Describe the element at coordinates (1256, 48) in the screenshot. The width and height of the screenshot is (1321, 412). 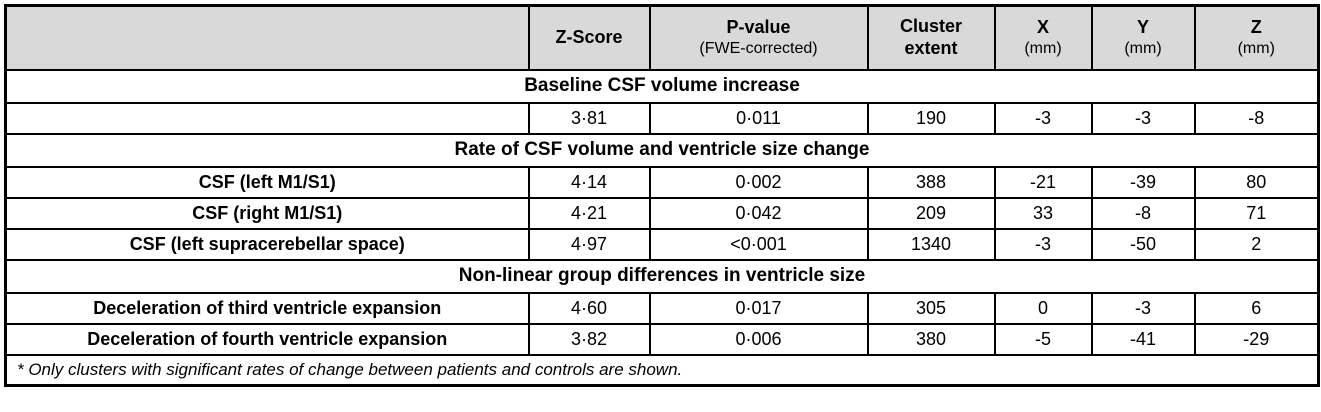
I see `header-z-sub: (mm)` at that location.